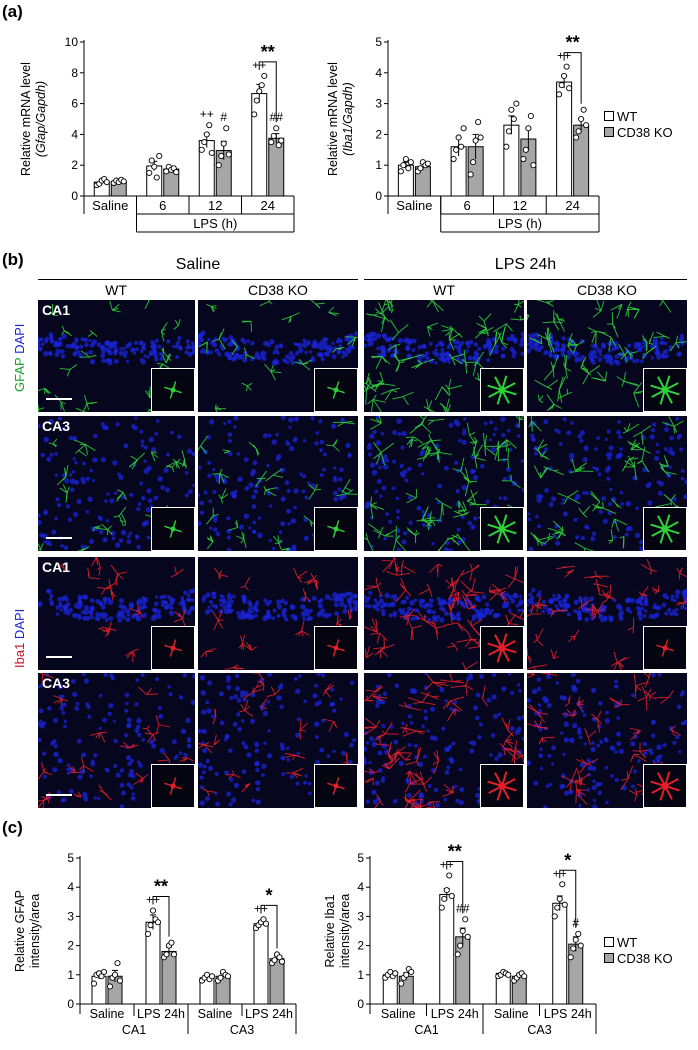  I want to click on header-saline: Saline, so click(198, 264).